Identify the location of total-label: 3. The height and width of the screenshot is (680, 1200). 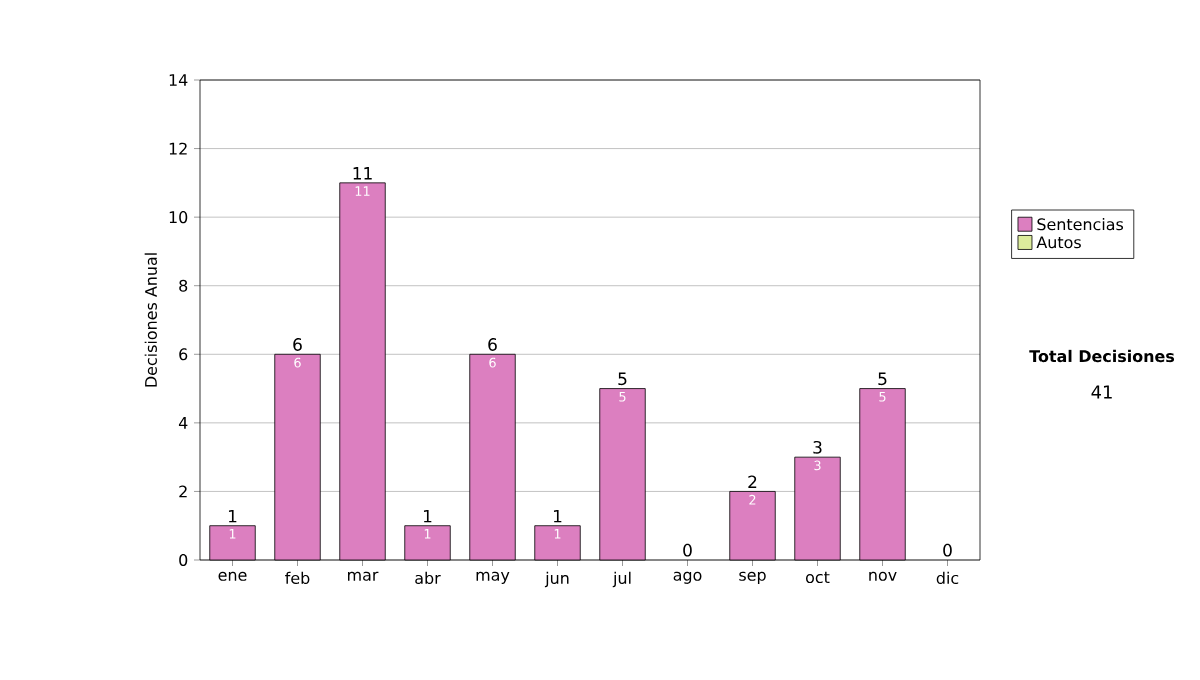
(817, 447).